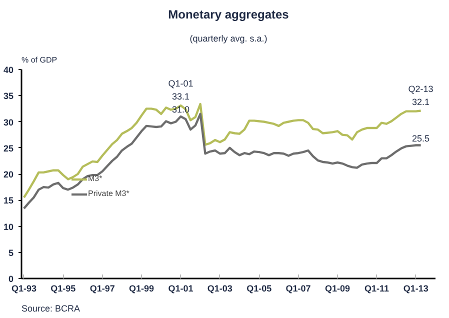 The height and width of the screenshot is (318, 449). What do you see at coordinates (11, 279) in the screenshot?
I see `y-tick-label: 0` at bounding box center [11, 279].